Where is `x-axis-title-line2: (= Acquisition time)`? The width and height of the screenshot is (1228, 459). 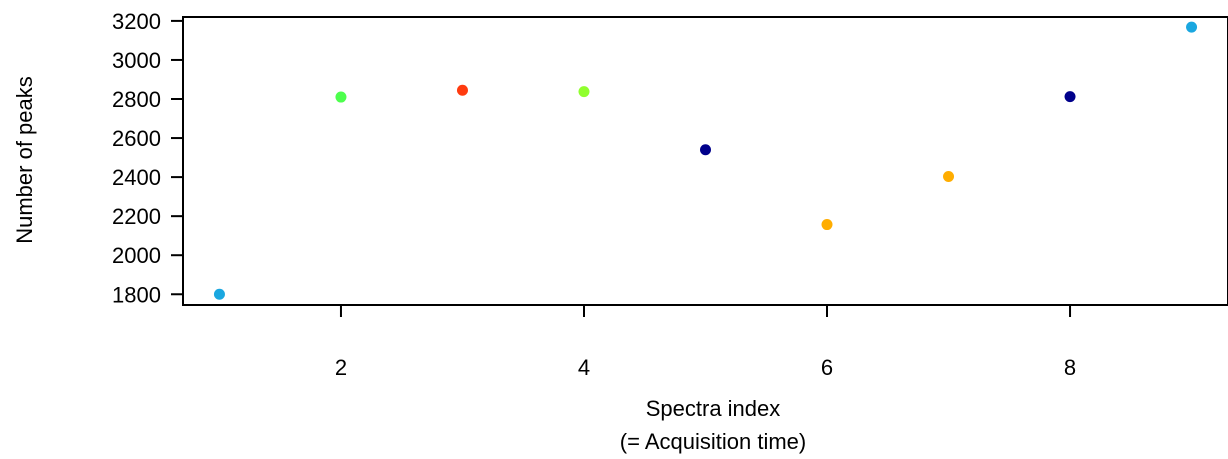
x-axis-title-line2: (= Acquisition time) is located at coordinates (713, 441).